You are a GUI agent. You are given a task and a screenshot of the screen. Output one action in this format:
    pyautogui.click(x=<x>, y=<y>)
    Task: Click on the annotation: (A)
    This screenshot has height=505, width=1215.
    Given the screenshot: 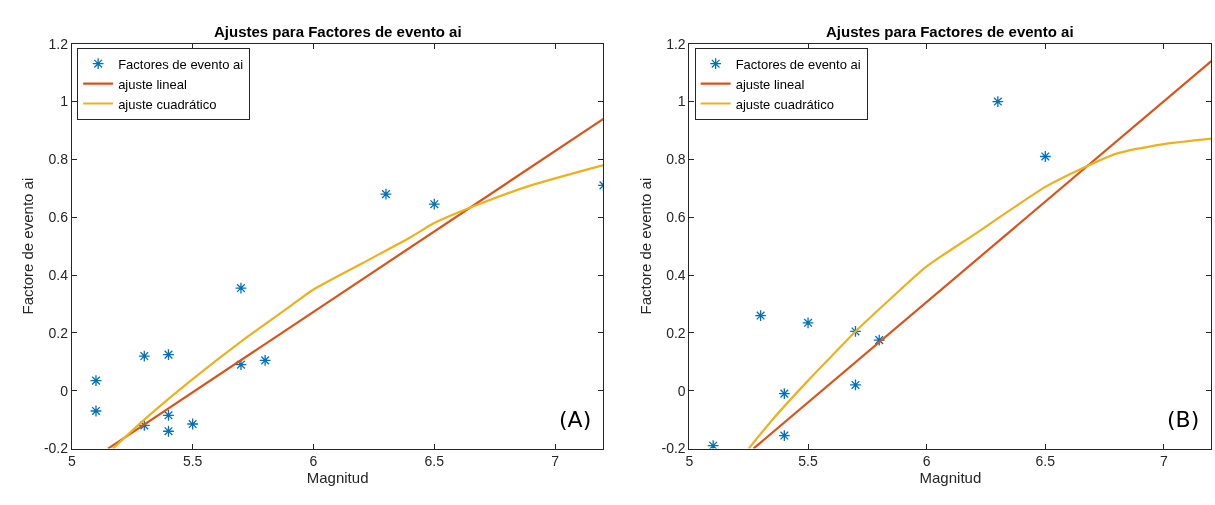 What is the action you would take?
    pyautogui.click(x=575, y=419)
    